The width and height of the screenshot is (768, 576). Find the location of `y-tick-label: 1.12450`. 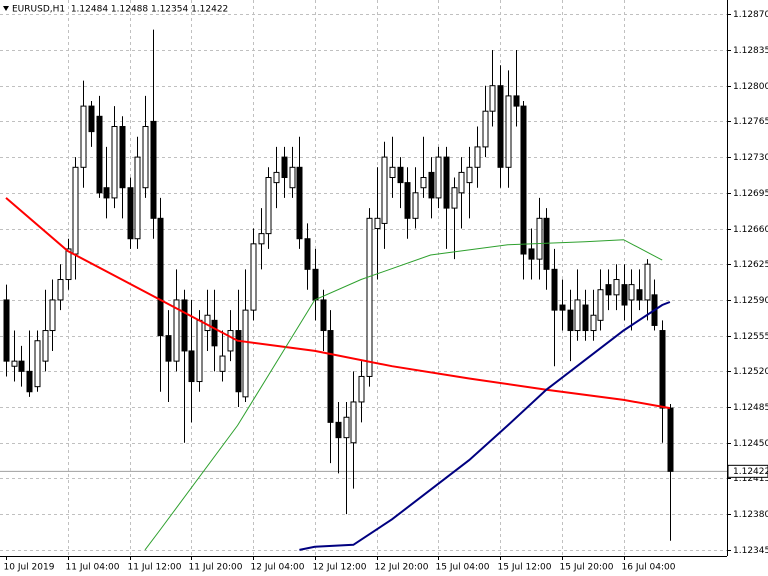

y-tick-label: 1.12450 is located at coordinates (750, 444).